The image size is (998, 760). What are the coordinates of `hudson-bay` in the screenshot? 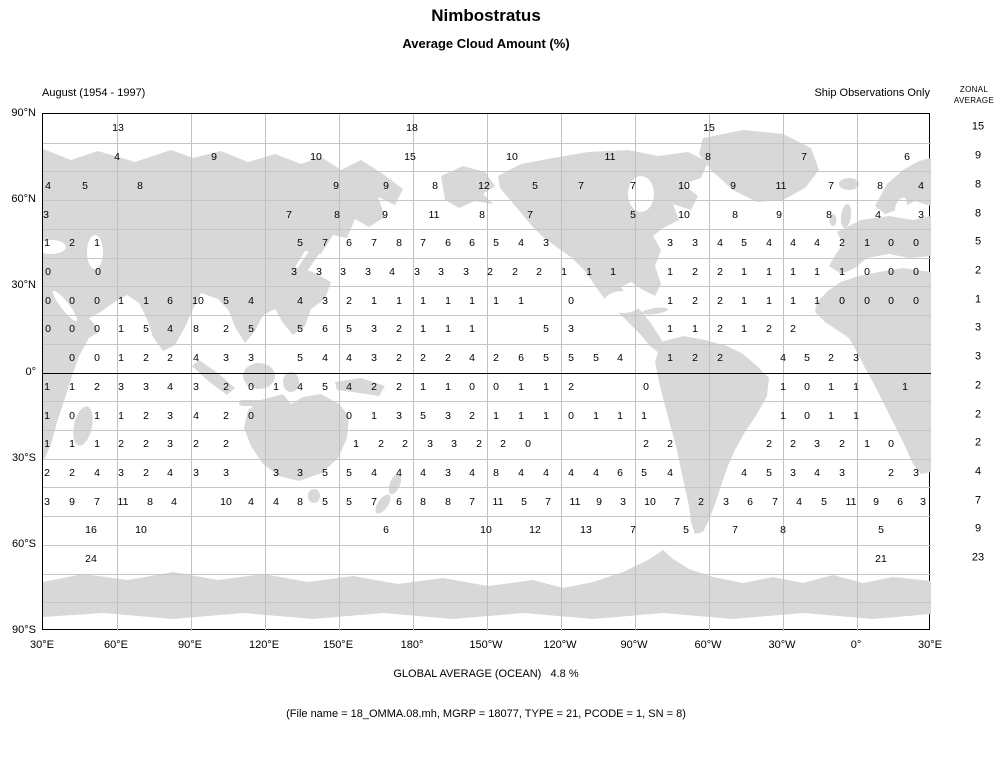 It's located at (641, 194).